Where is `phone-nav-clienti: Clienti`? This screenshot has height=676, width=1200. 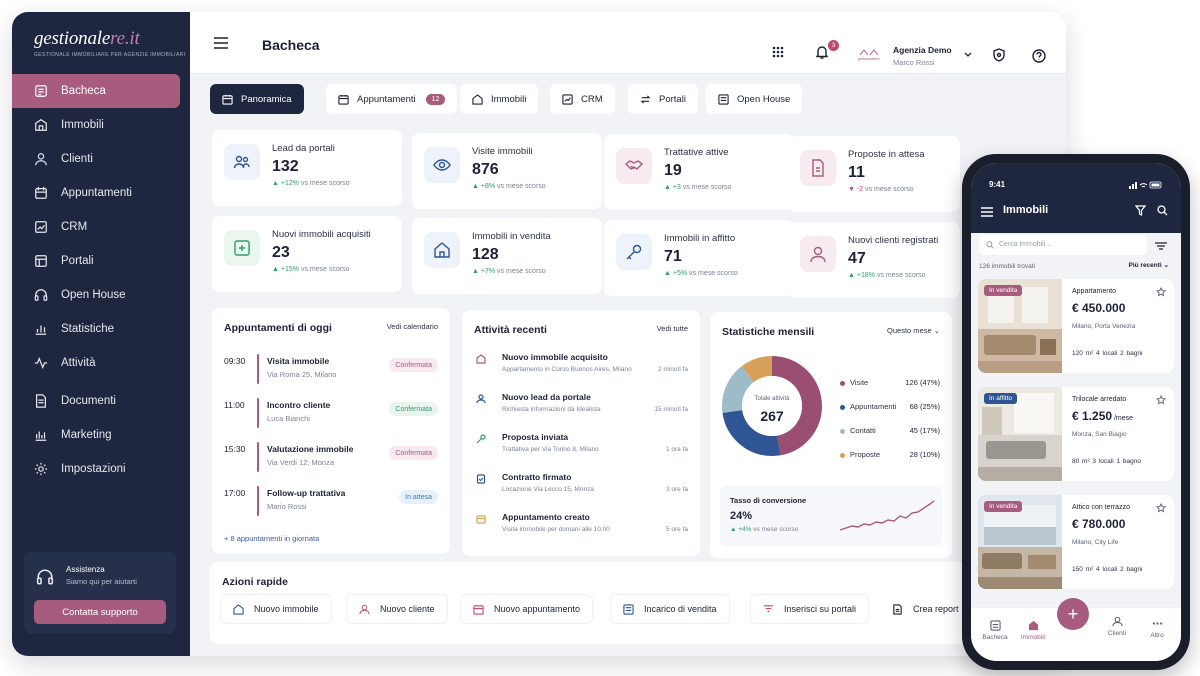 phone-nav-clienti: Clienti is located at coordinates (1117, 626).